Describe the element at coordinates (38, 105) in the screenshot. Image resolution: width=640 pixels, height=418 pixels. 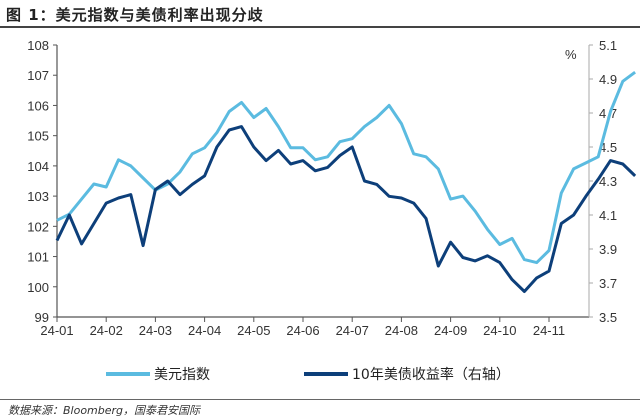
I see `left-tick-label: 106` at that location.